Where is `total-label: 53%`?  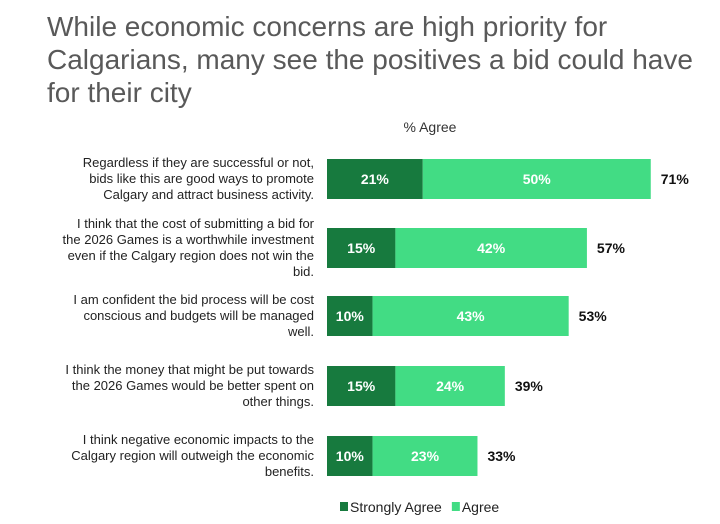
total-label: 53% is located at coordinates (593, 316).